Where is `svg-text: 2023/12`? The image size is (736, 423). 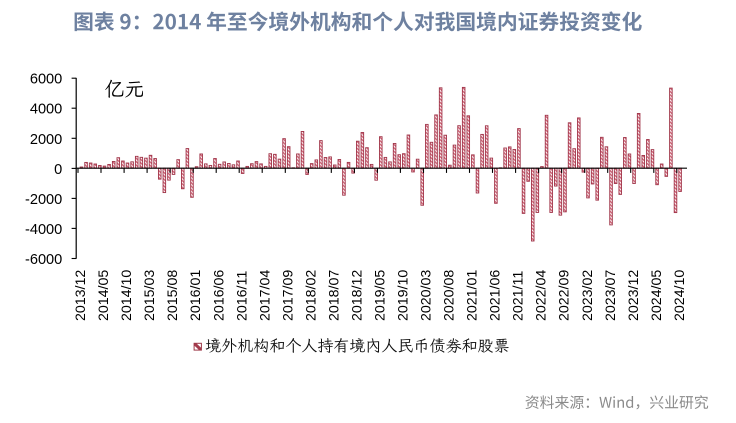 svg-text: 2023/12 is located at coordinates (634, 295).